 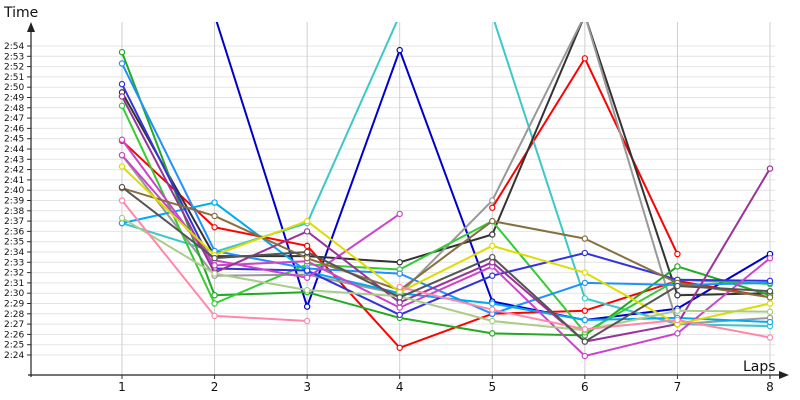 What do you see at coordinates (14, 160) in the screenshot?
I see `y-tick-label: 2:43` at bounding box center [14, 160].